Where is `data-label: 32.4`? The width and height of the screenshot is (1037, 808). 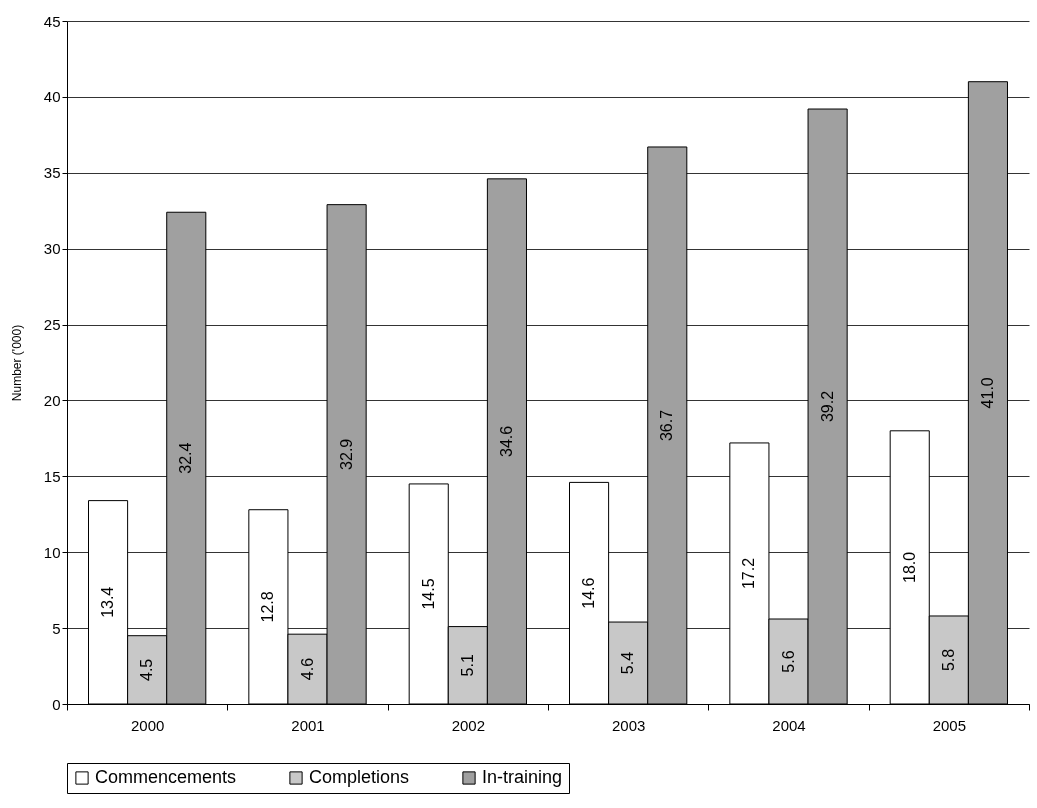 data-label: 32.4 is located at coordinates (186, 458).